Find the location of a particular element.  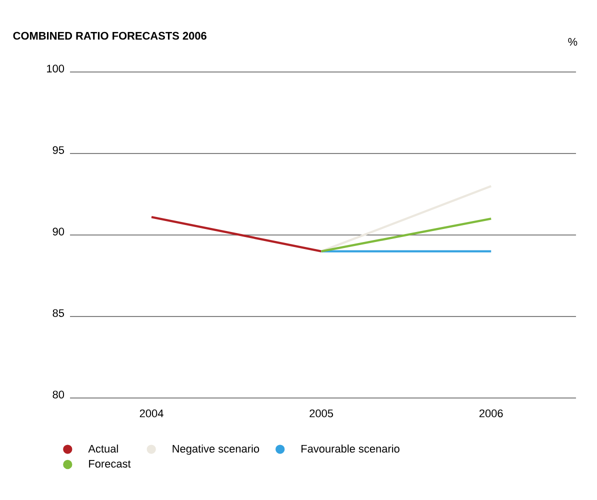

y-tick-label: 100 is located at coordinates (55, 68).